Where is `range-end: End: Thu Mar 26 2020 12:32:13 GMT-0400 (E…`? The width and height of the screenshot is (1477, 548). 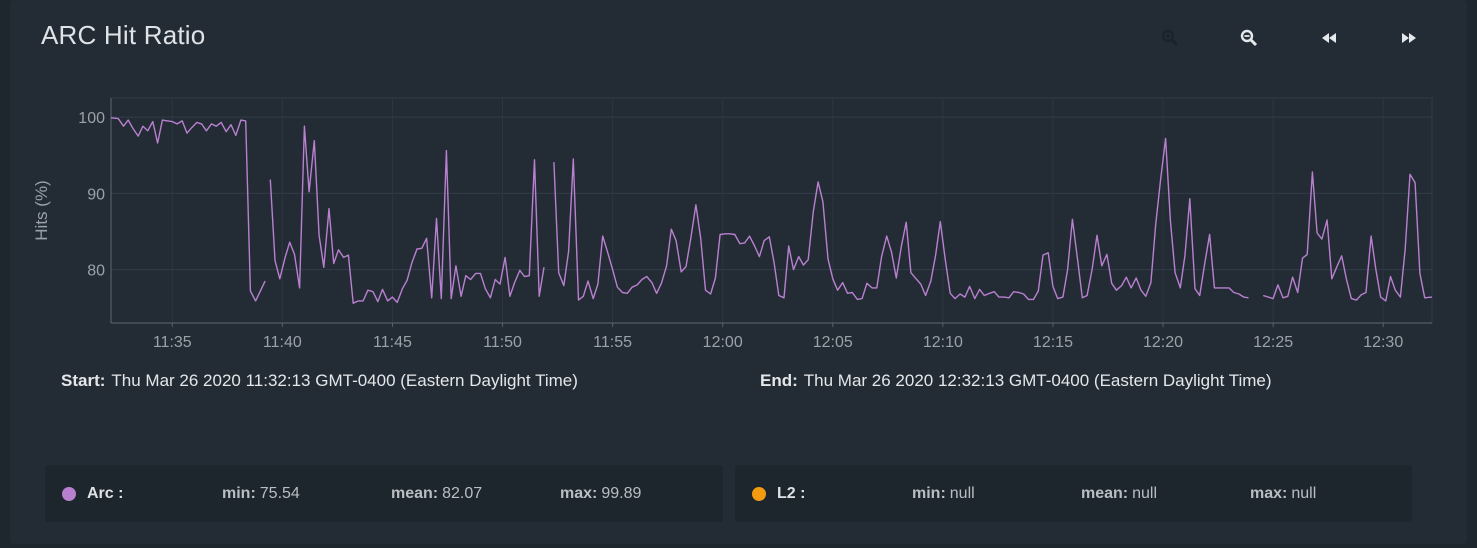 range-end: End: Thu Mar 26 2020 12:32:13 GMT-0400 (E… is located at coordinates (1016, 381).